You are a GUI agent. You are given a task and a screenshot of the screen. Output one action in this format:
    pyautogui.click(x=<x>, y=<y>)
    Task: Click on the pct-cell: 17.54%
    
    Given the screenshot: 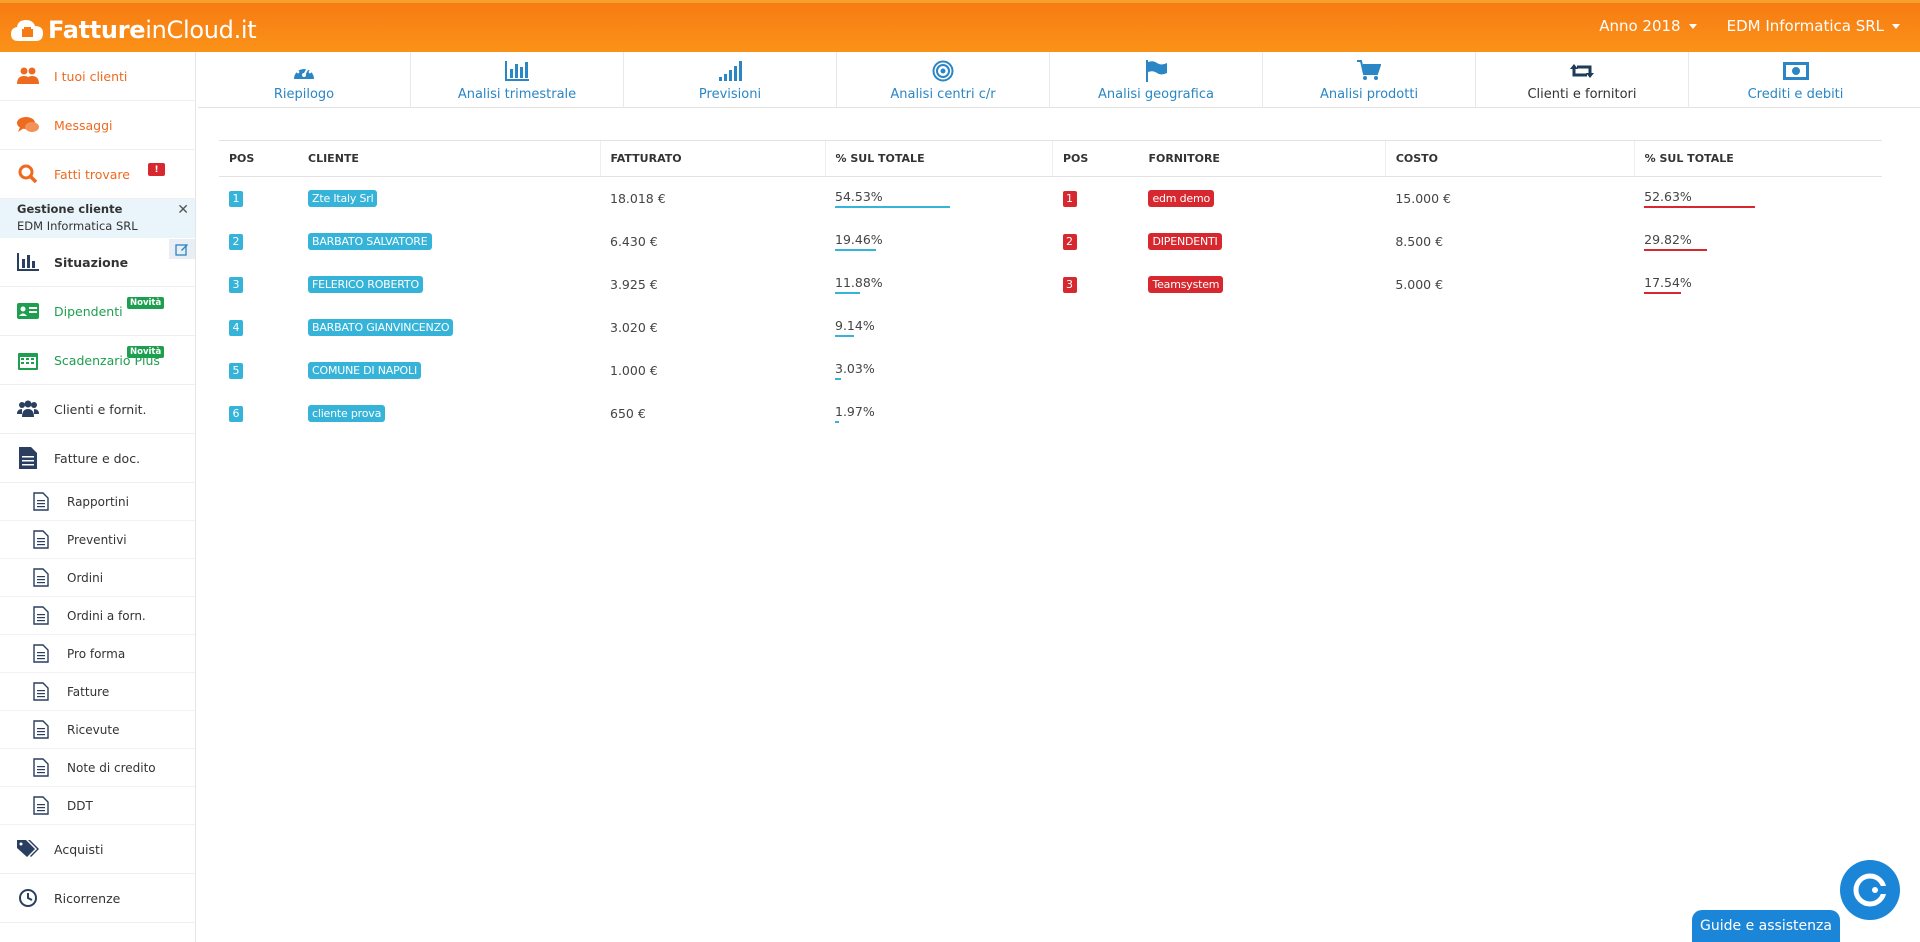 What is the action you would take?
    pyautogui.click(x=1758, y=284)
    